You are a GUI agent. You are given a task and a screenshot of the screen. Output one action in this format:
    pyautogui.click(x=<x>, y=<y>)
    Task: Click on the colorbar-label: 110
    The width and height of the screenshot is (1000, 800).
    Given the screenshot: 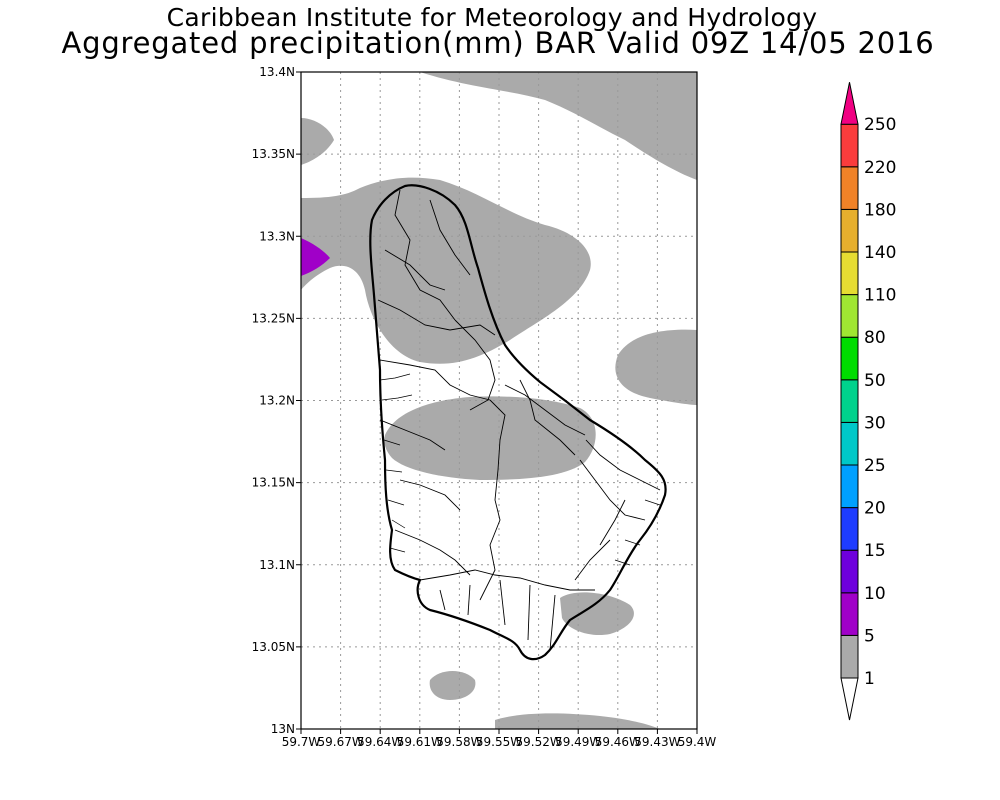 What is the action you would take?
    pyautogui.click(x=880, y=296)
    